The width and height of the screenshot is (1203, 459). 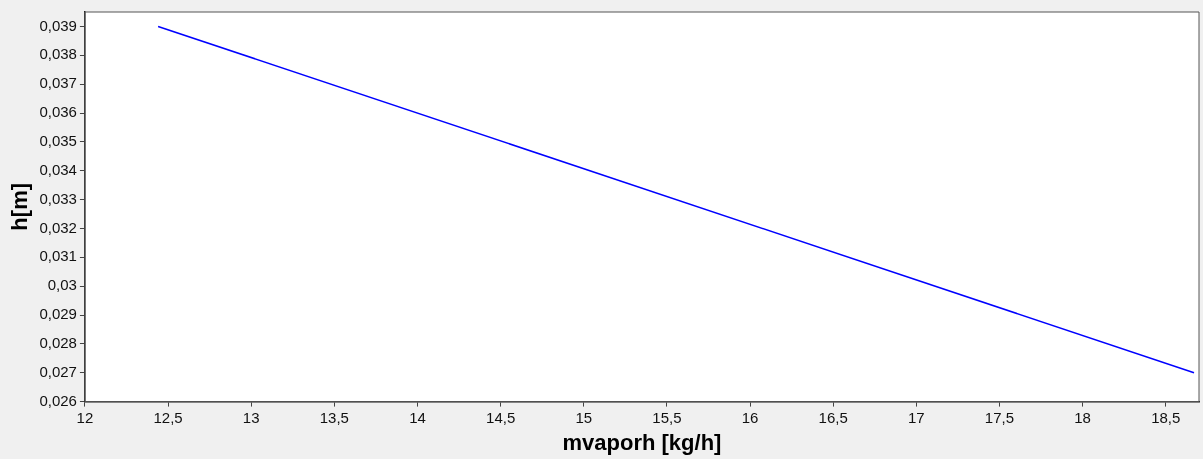 What do you see at coordinates (58, 314) in the screenshot?
I see `y-tick-label: 0,029` at bounding box center [58, 314].